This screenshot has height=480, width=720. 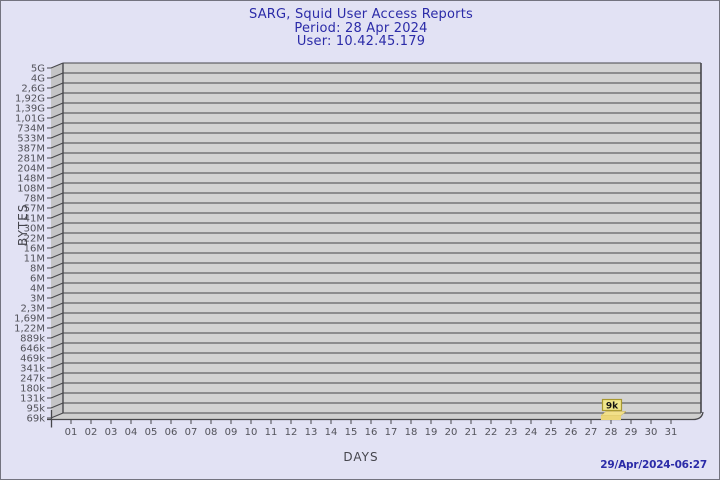 What do you see at coordinates (211, 432) in the screenshot?
I see `x-tick-label: 08` at bounding box center [211, 432].